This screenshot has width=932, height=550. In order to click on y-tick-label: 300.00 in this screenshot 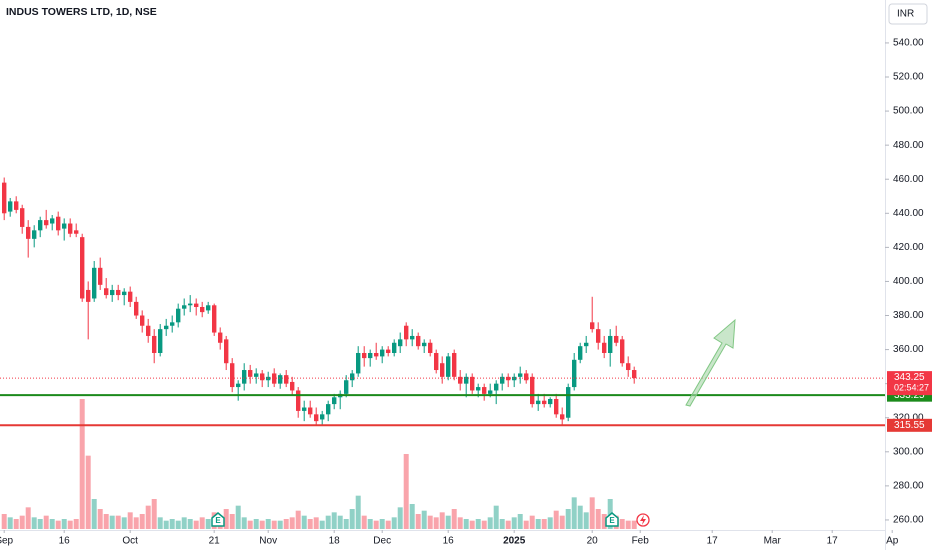, I will do `click(908, 451)`.